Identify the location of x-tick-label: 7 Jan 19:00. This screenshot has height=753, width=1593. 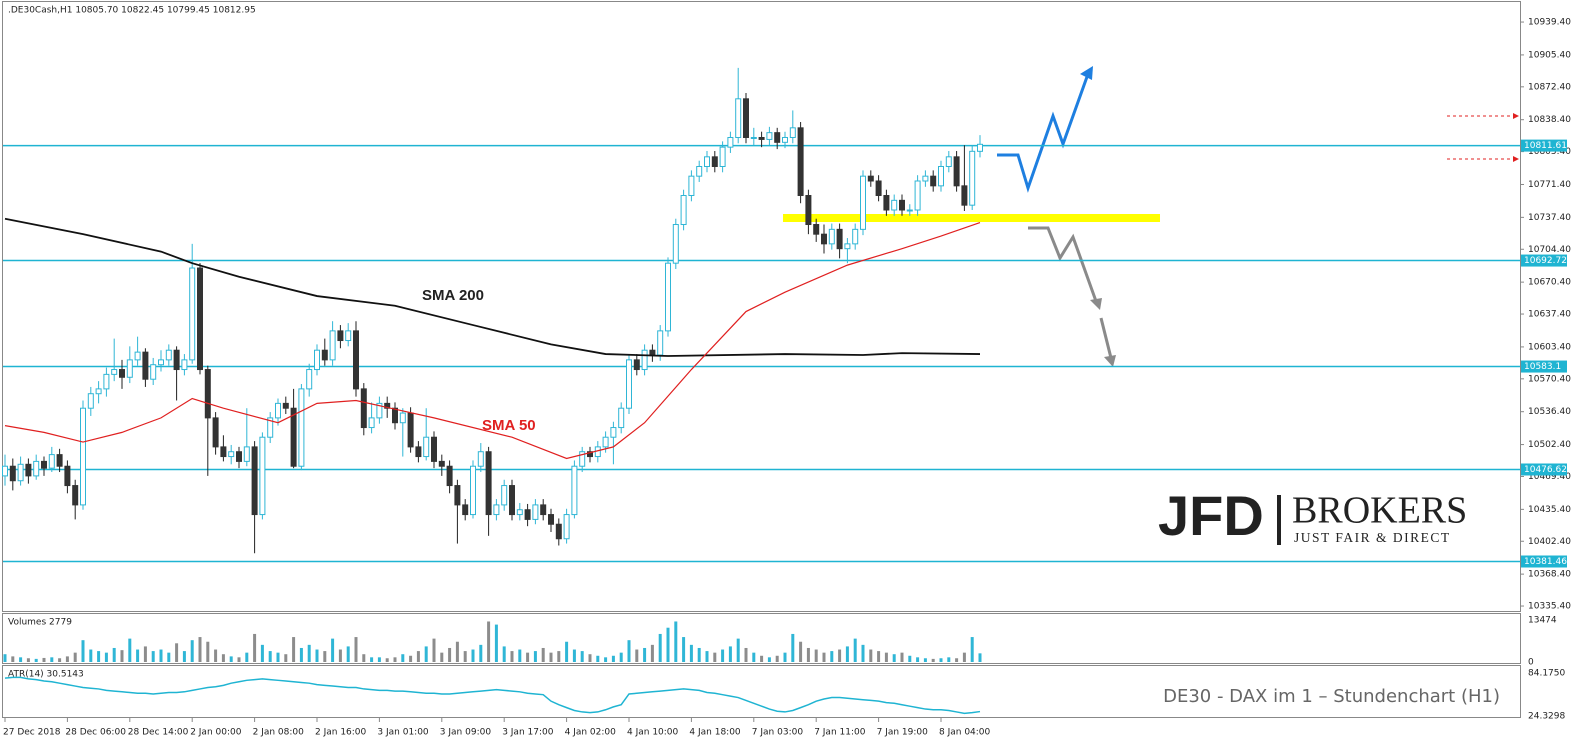
(903, 733).